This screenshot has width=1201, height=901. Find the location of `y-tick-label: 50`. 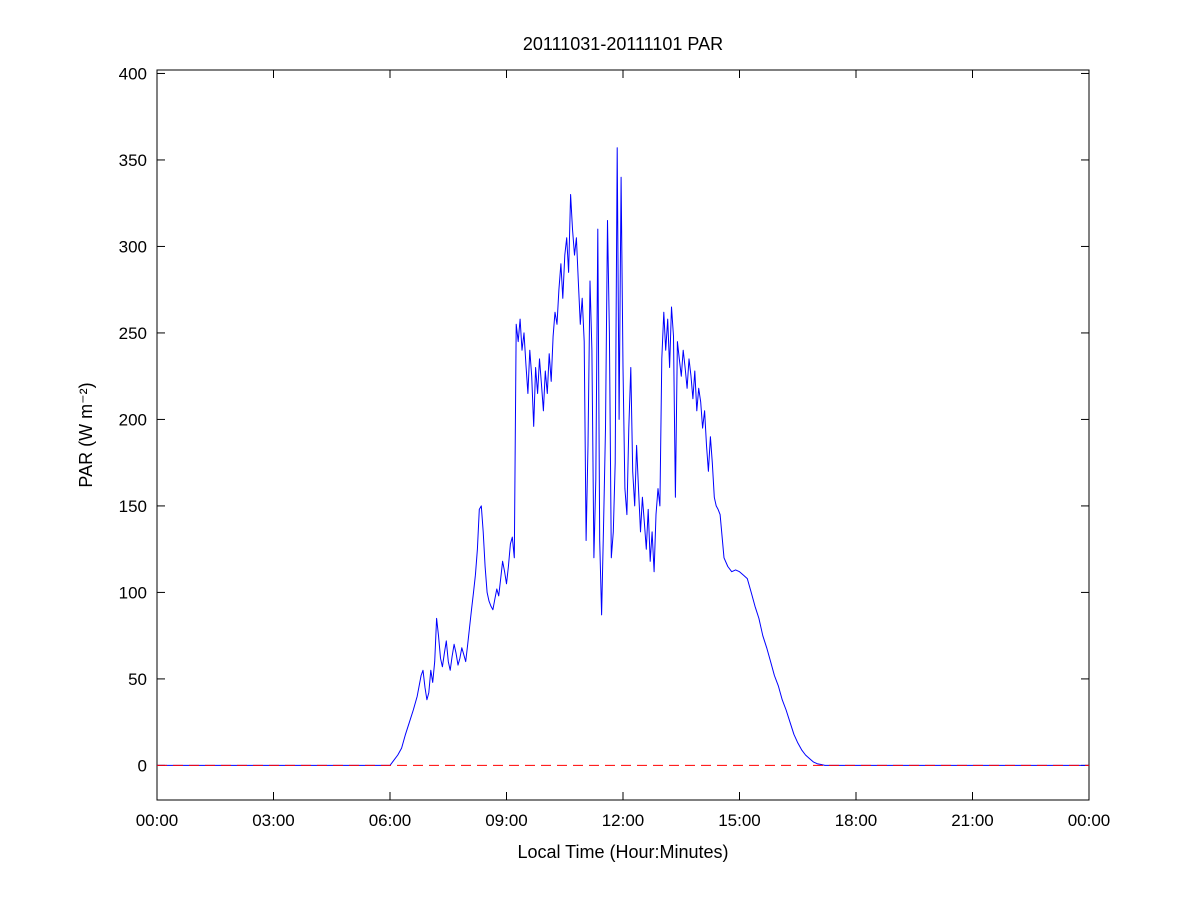

y-tick-label: 50 is located at coordinates (137, 679).